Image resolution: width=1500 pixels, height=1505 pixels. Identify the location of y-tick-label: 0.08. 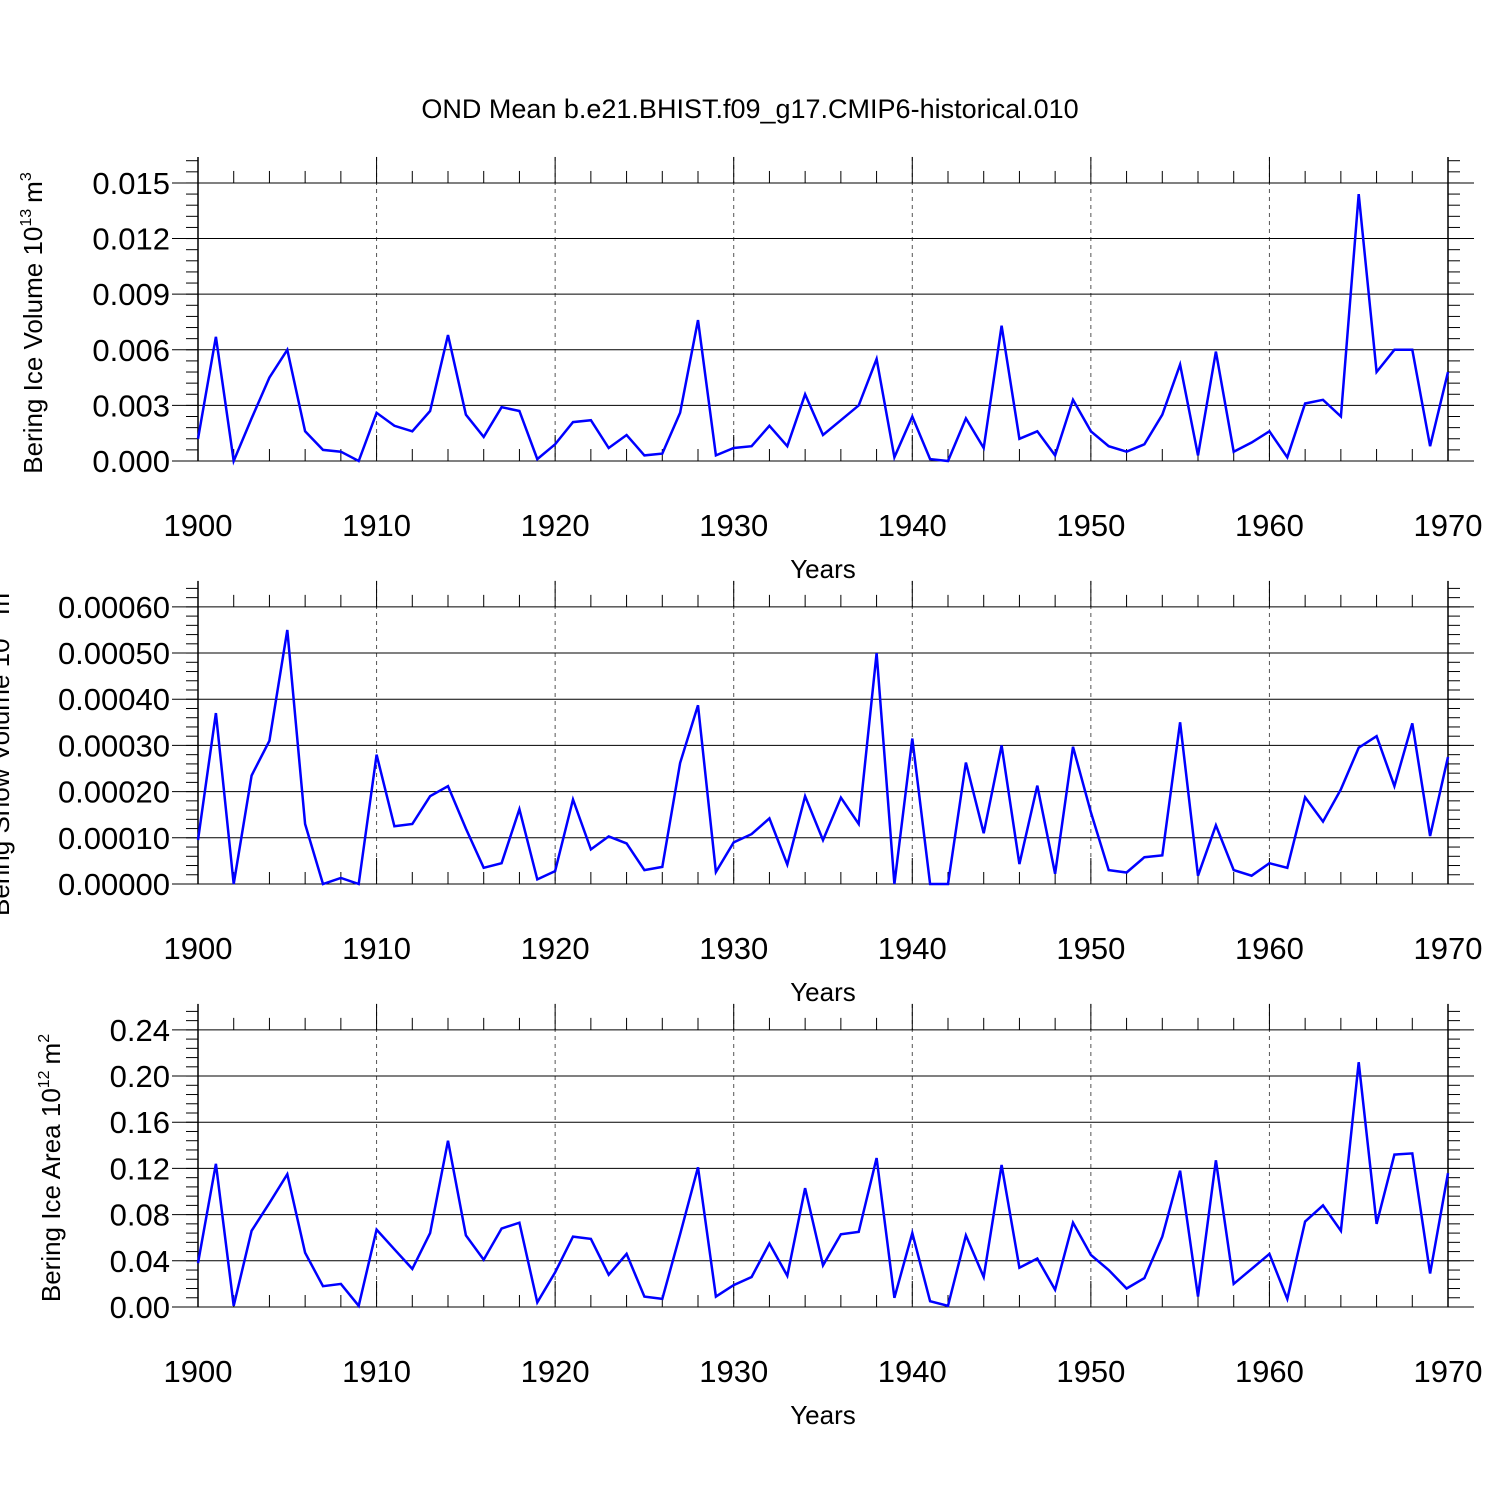
(140, 1215).